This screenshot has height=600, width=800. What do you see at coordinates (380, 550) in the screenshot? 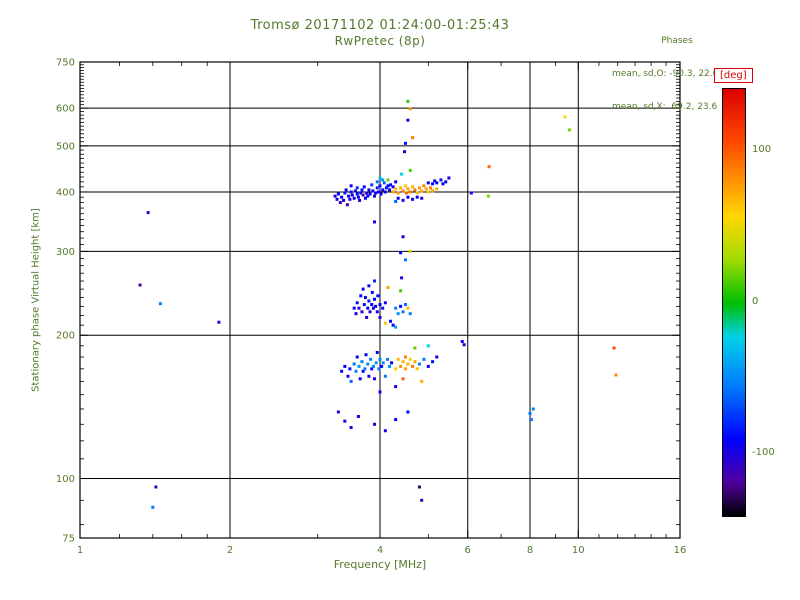
I see `x-tick-label: 4` at bounding box center [380, 550].